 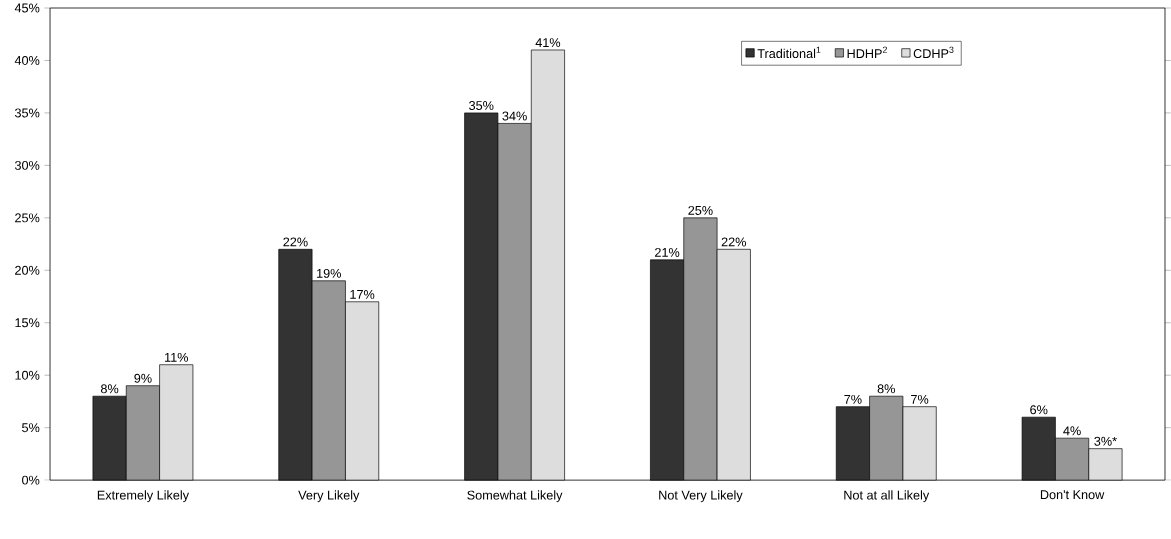 I want to click on data-label: 21%, so click(x=667, y=252).